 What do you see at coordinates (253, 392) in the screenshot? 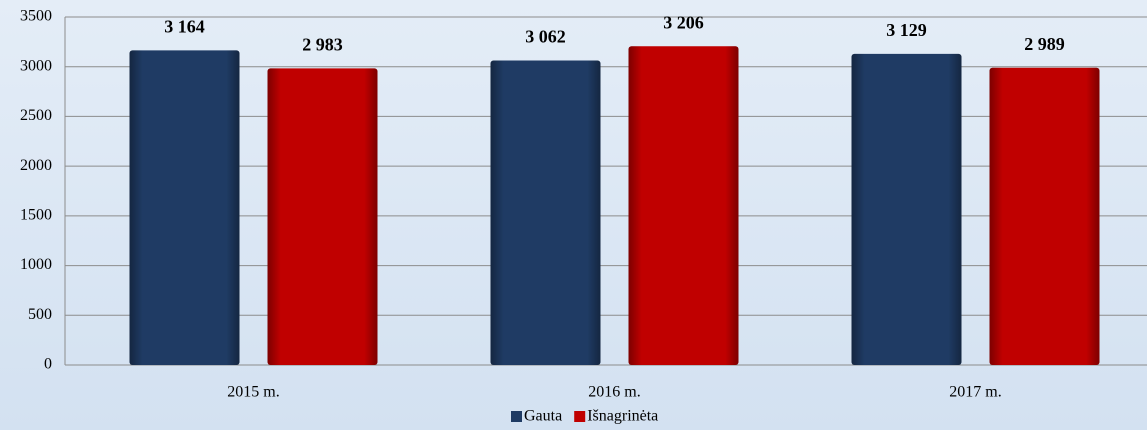
I see `x-tick-label: 2015 m.` at bounding box center [253, 392].